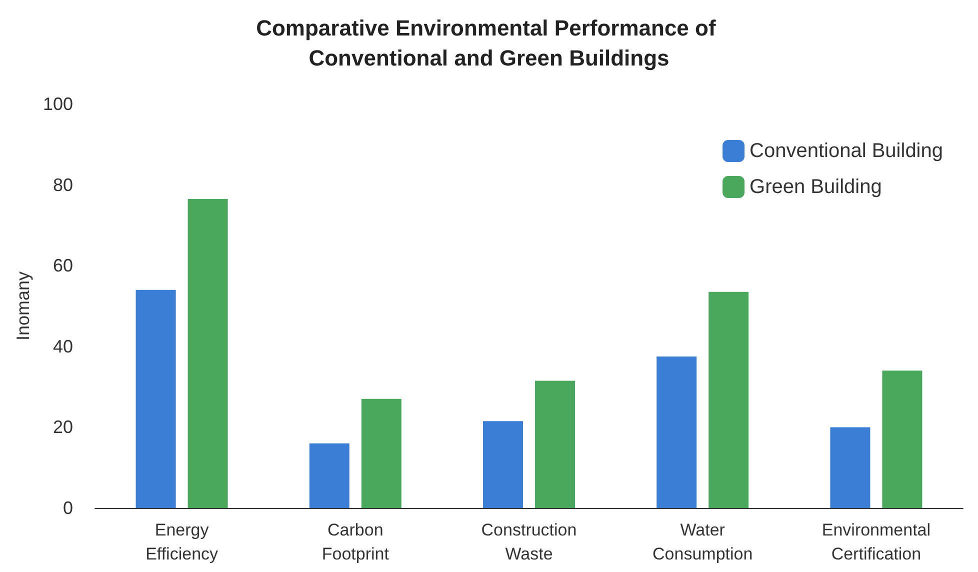 Image resolution: width=978 pixels, height=572 pixels. What do you see at coordinates (489, 43) in the screenshot?
I see `chart-title: Comparative Environmental Performance of Conventional and Green Buildings` at bounding box center [489, 43].